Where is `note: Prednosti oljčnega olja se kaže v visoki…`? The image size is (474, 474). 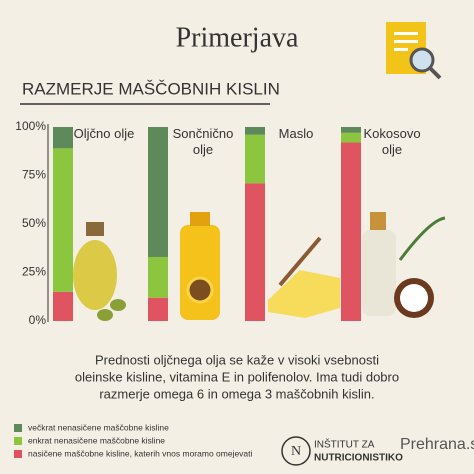
note: Prednosti oljčnega olja se kaže v visoki… is located at coordinates (237, 376).